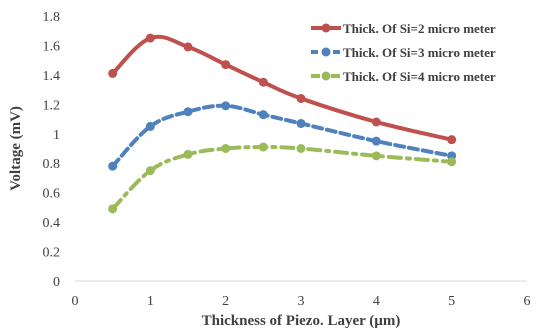 The image size is (536, 329). Describe the element at coordinates (52, 223) in the screenshot. I see `y-tick-label: 0.4` at that location.